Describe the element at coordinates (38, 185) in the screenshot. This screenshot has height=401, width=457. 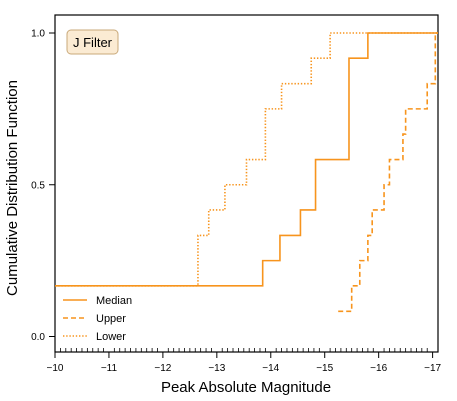
I see `y-tick-label: 0.5` at that location.